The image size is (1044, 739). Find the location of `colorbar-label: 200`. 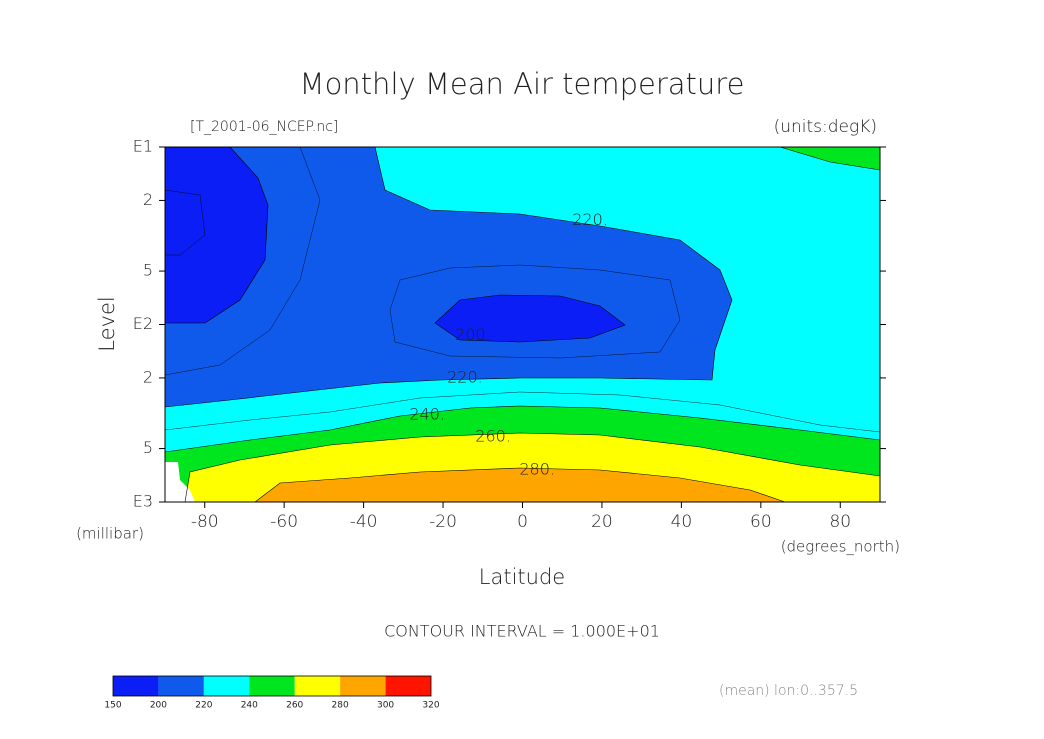

colorbar-label: 200 is located at coordinates (158, 706).